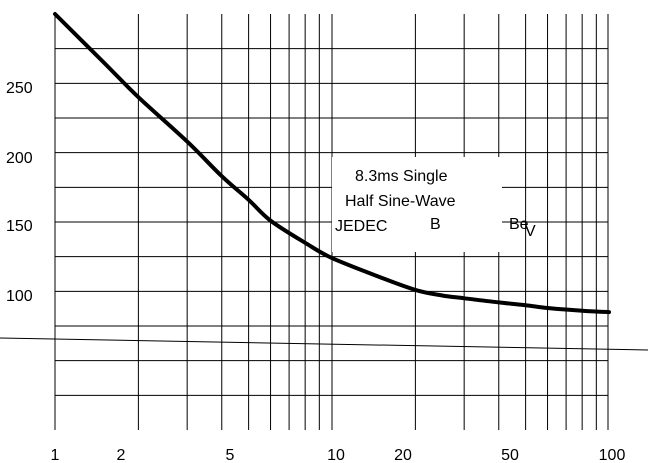 The height and width of the screenshot is (463, 650). What do you see at coordinates (19, 226) in the screenshot?
I see `y-tick-label-150: 150` at bounding box center [19, 226].